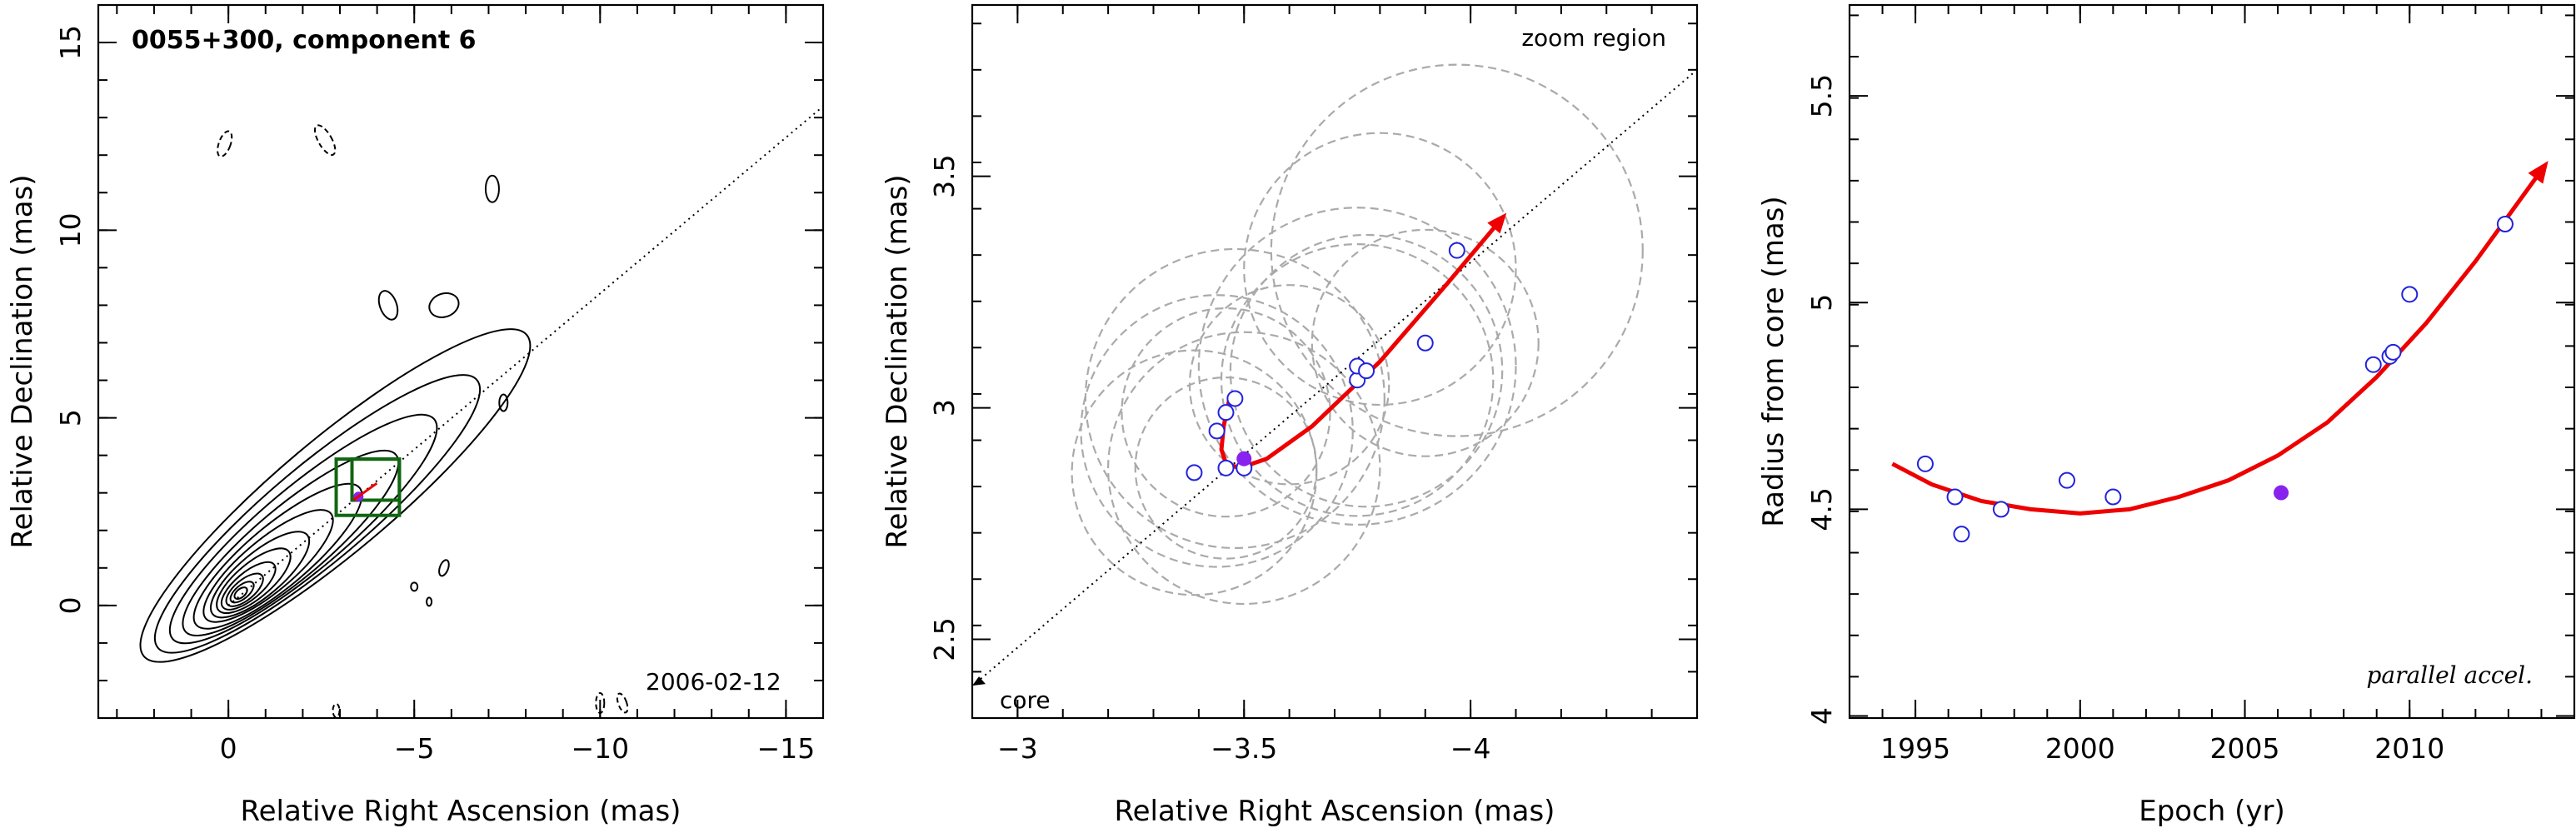  I want to click on y-tick-label: 3.5, so click(944, 175).